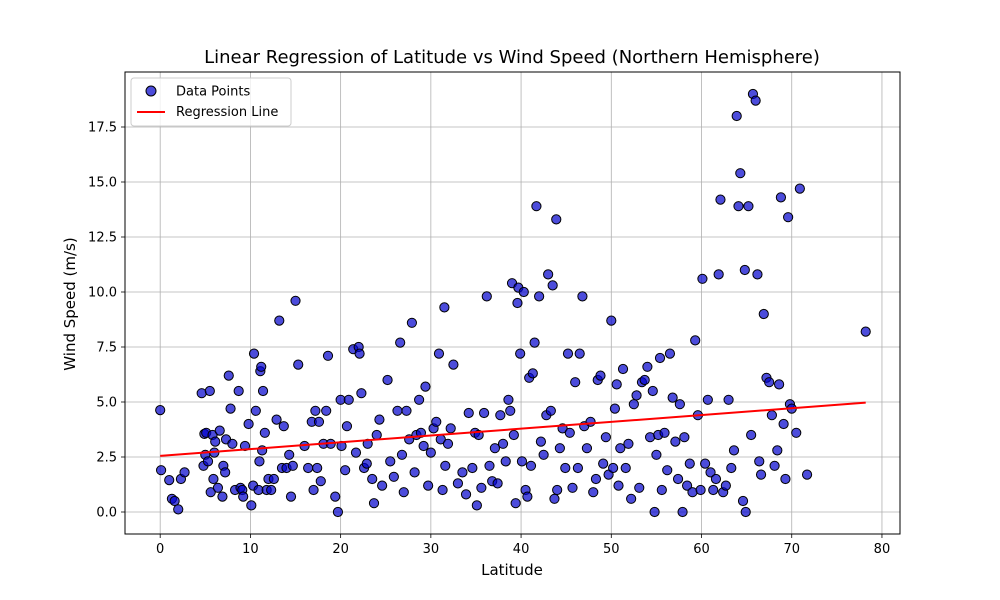 Image resolution: width=1000 pixels, height=600 pixels. What do you see at coordinates (106, 513) in the screenshot?
I see `y-tick-label: 0.0` at bounding box center [106, 513].